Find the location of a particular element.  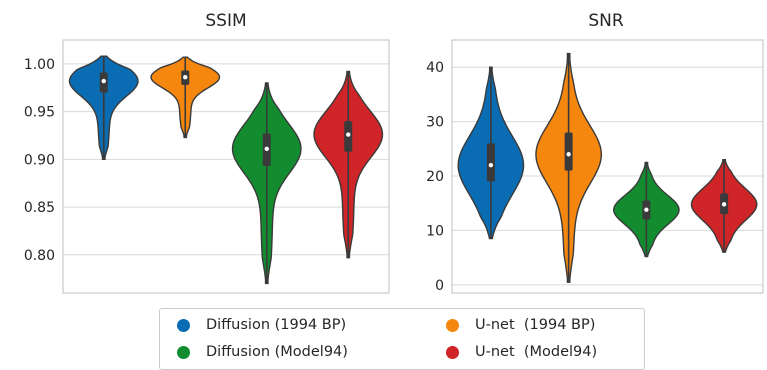

legend-label: U-net (1994 BP) is located at coordinates (535, 325).